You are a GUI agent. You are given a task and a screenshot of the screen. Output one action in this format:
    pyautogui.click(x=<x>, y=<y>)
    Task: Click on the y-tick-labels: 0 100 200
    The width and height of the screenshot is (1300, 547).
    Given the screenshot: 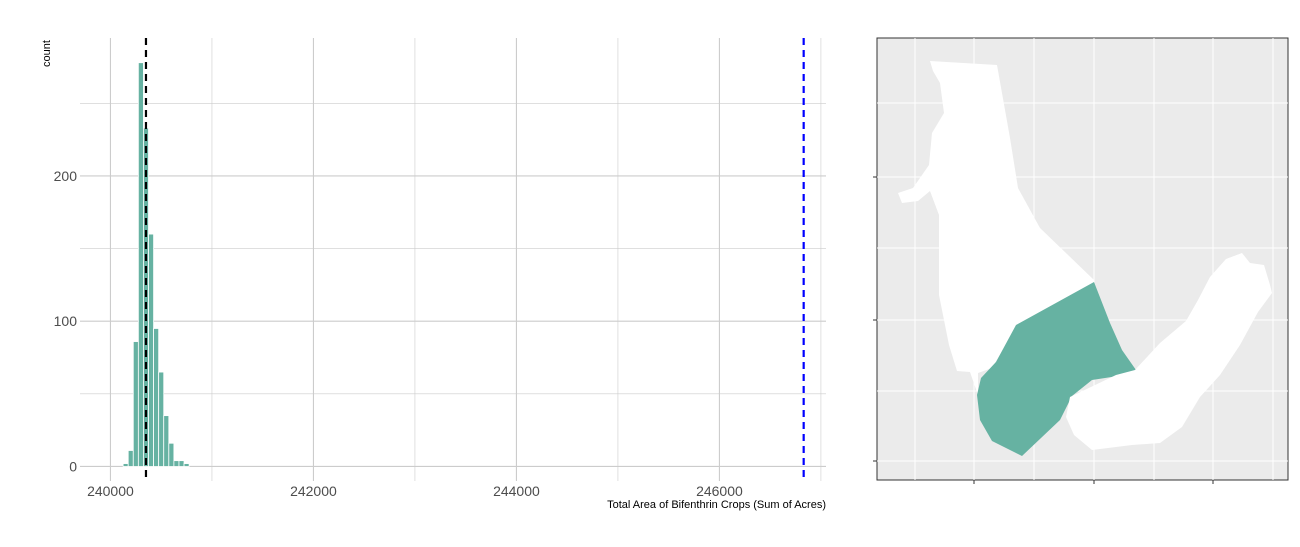 What is the action you would take?
    pyautogui.click(x=66, y=321)
    